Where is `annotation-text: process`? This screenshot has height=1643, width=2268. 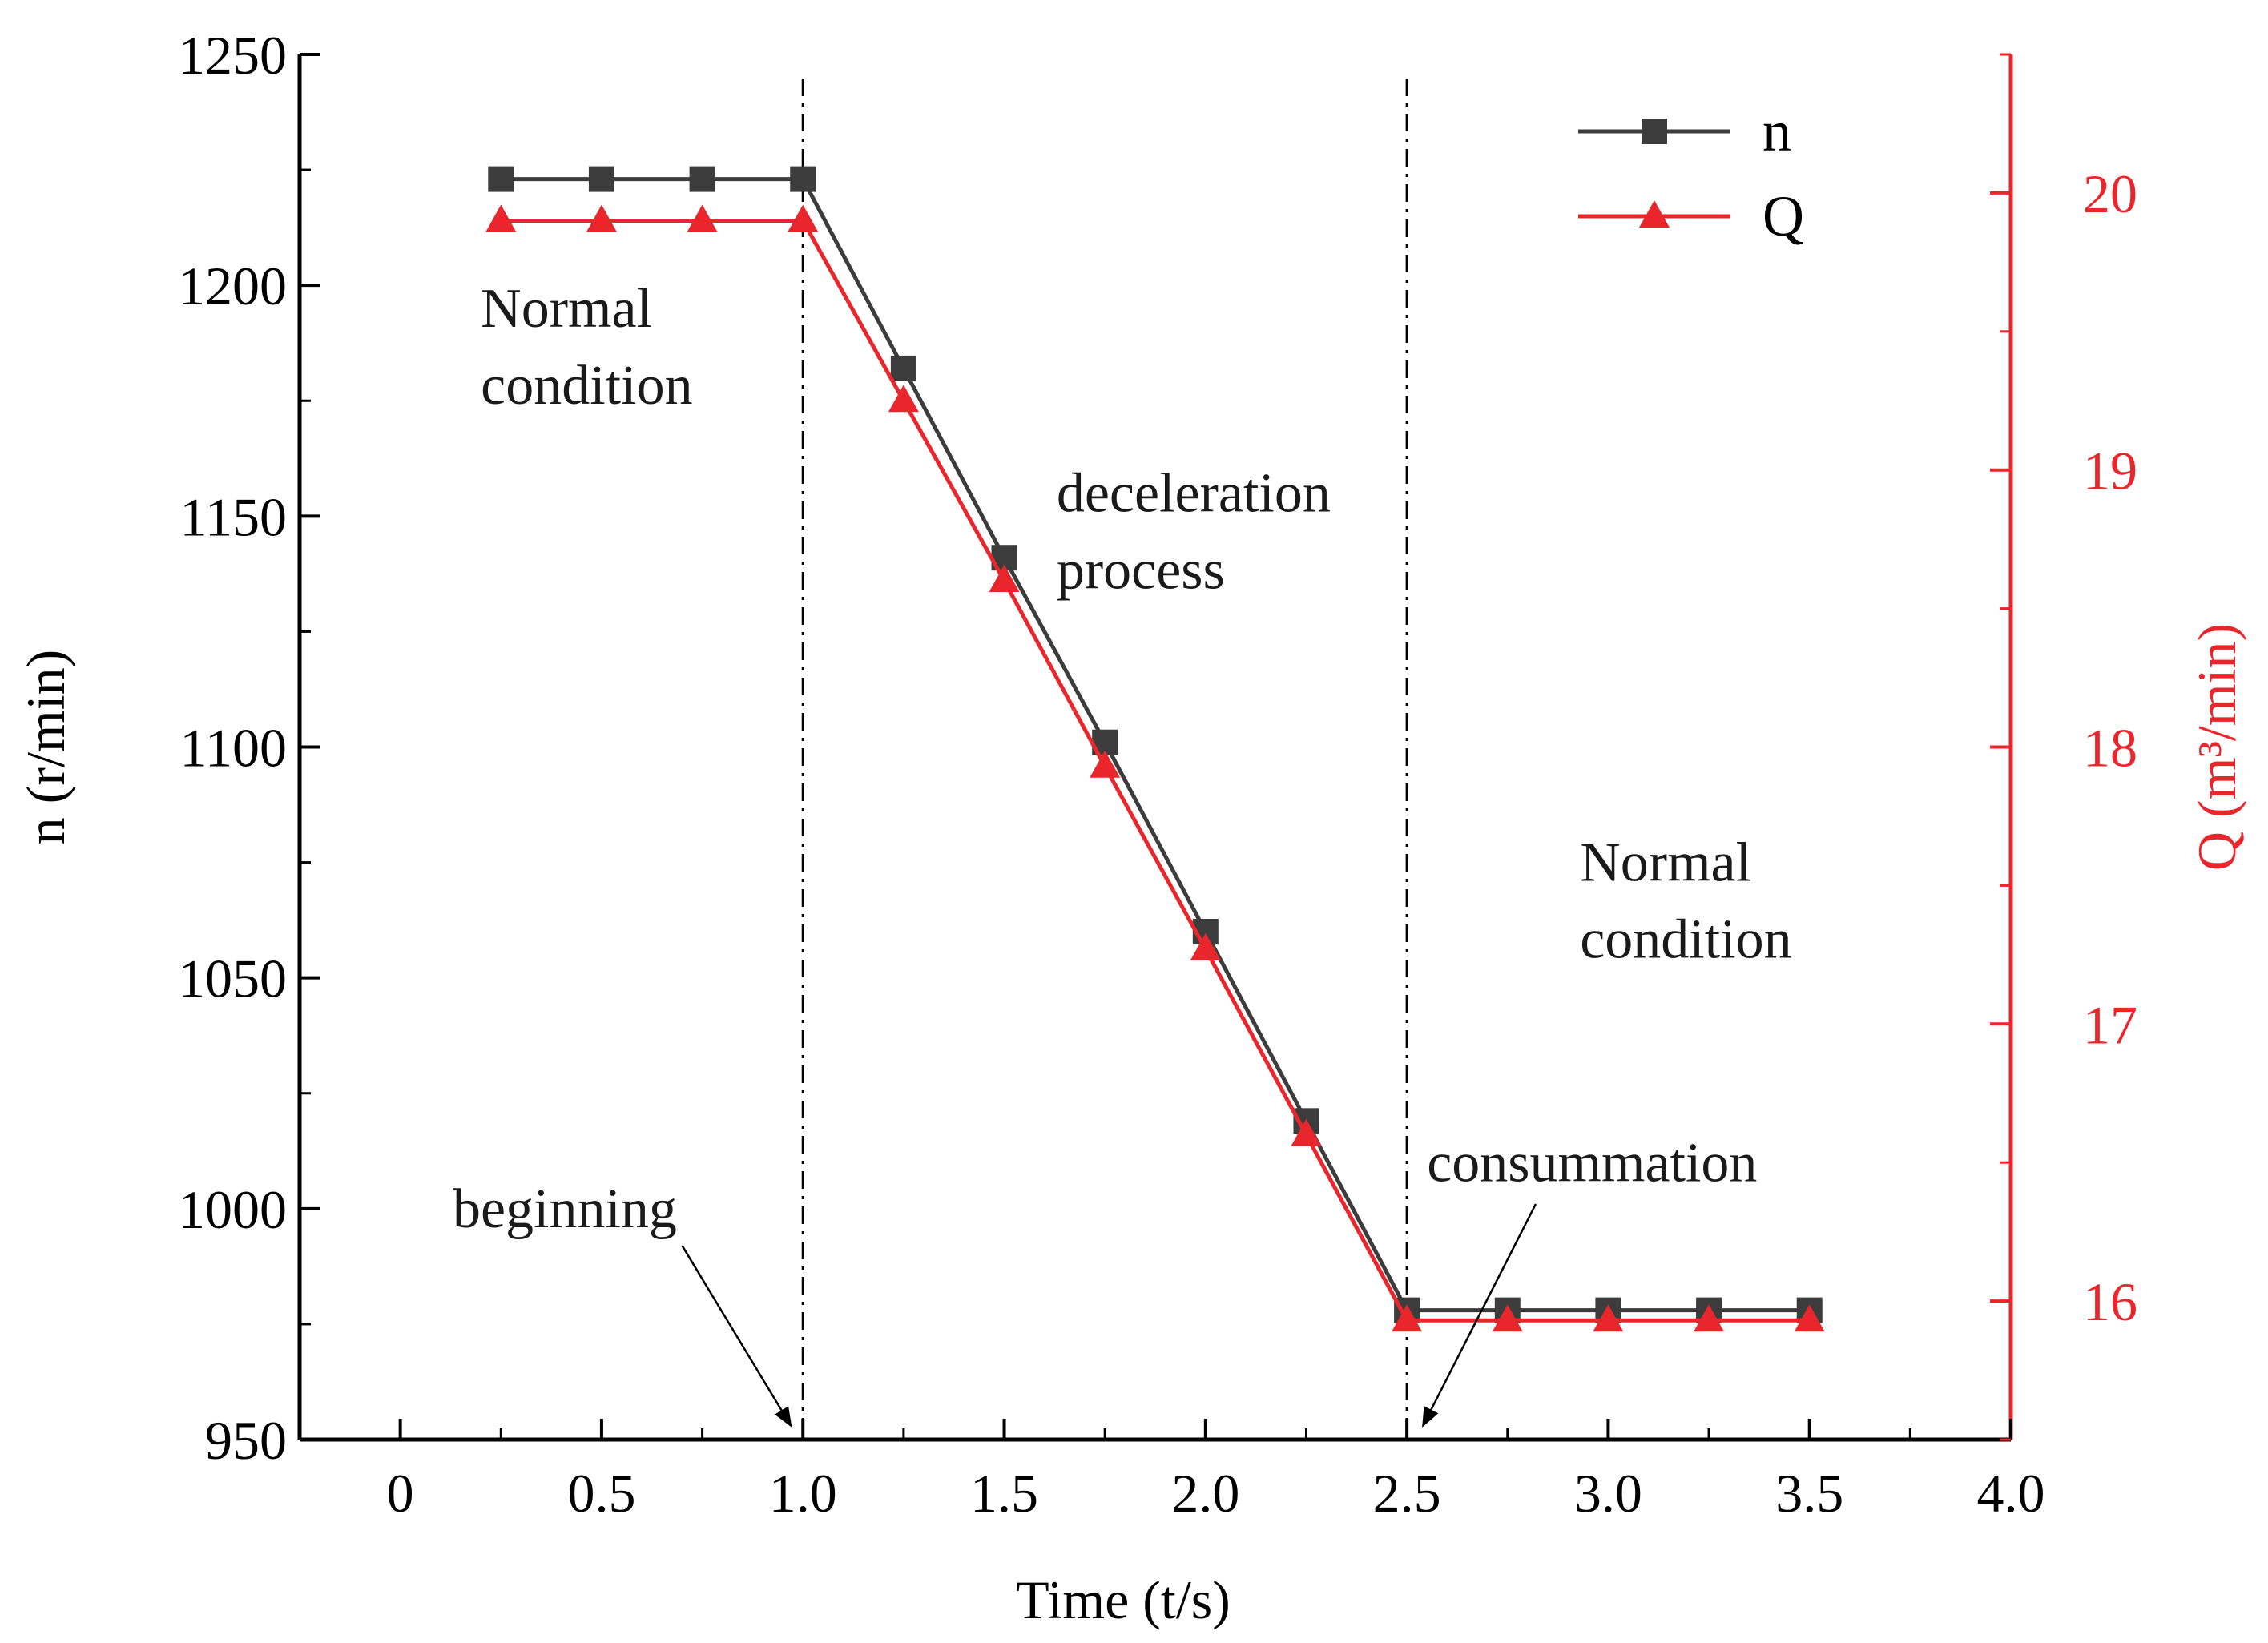 annotation-text: process is located at coordinates (1141, 571).